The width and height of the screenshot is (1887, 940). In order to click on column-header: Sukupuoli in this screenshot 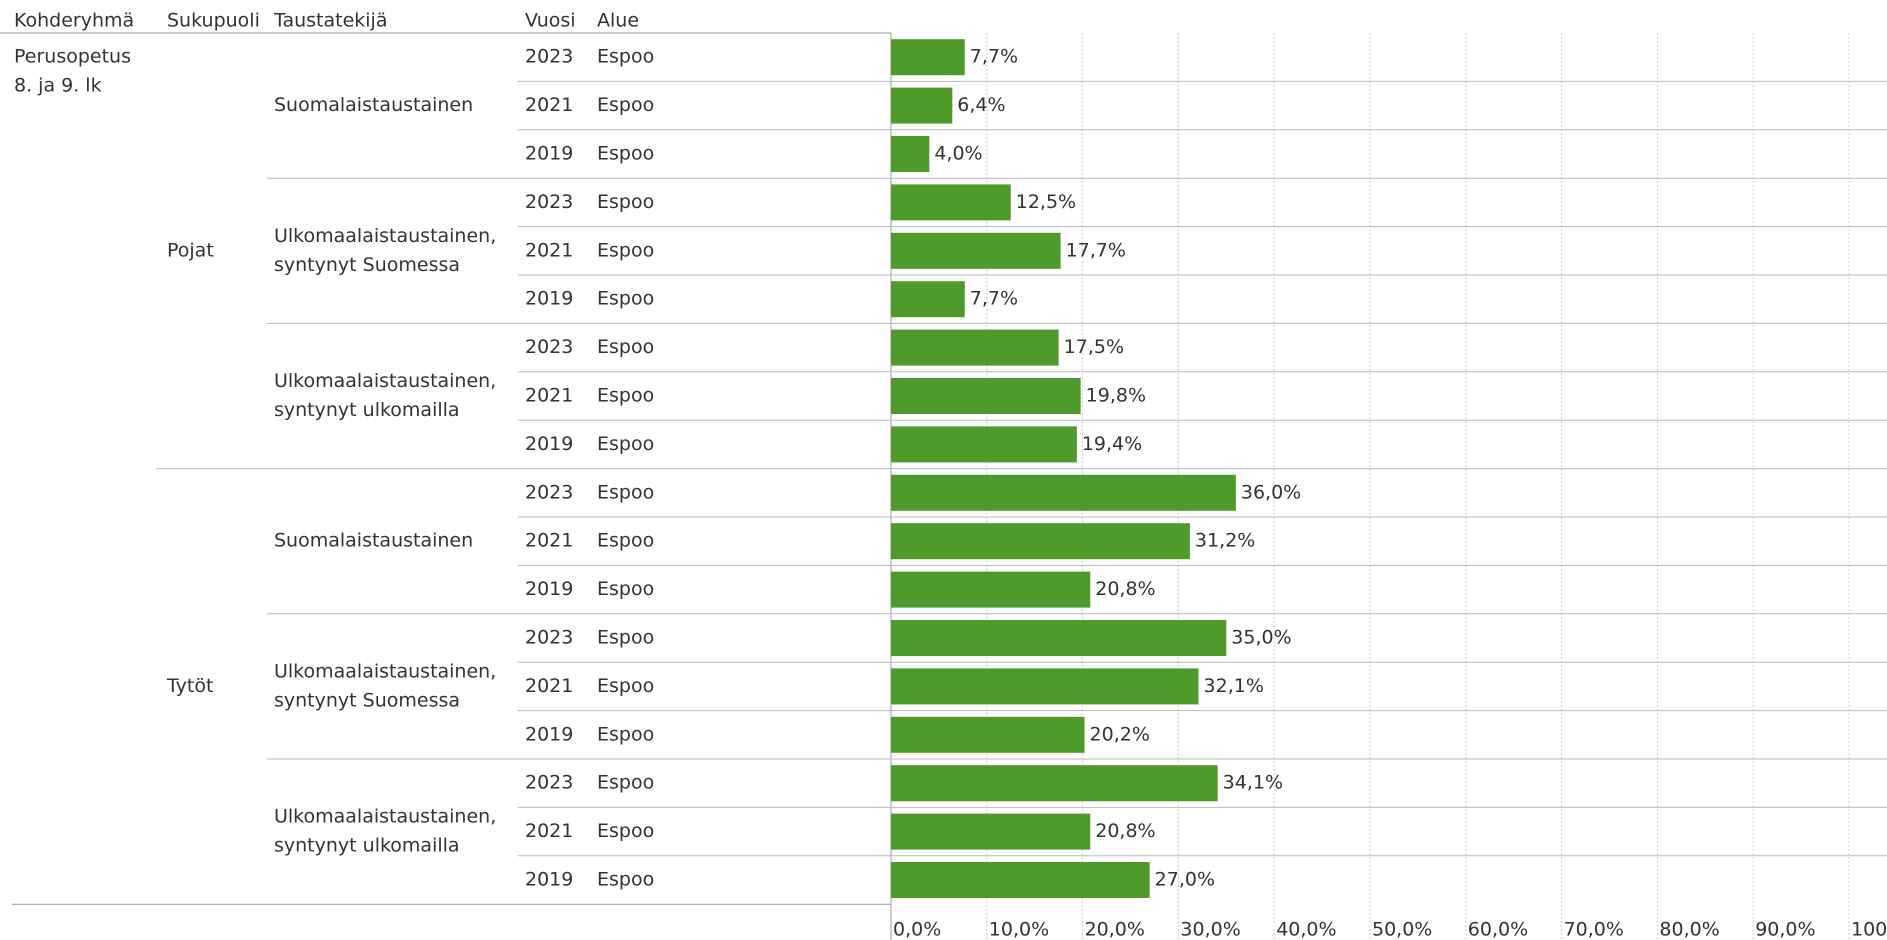, I will do `click(213, 21)`.